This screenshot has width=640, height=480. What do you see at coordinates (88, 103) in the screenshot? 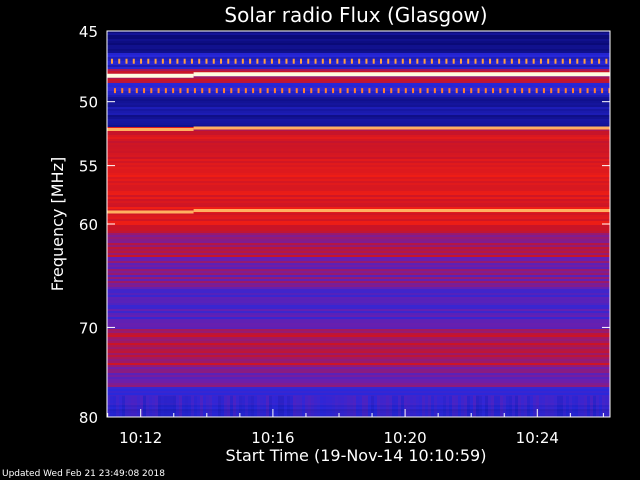
I see `y-tick-label: 50` at bounding box center [88, 103].